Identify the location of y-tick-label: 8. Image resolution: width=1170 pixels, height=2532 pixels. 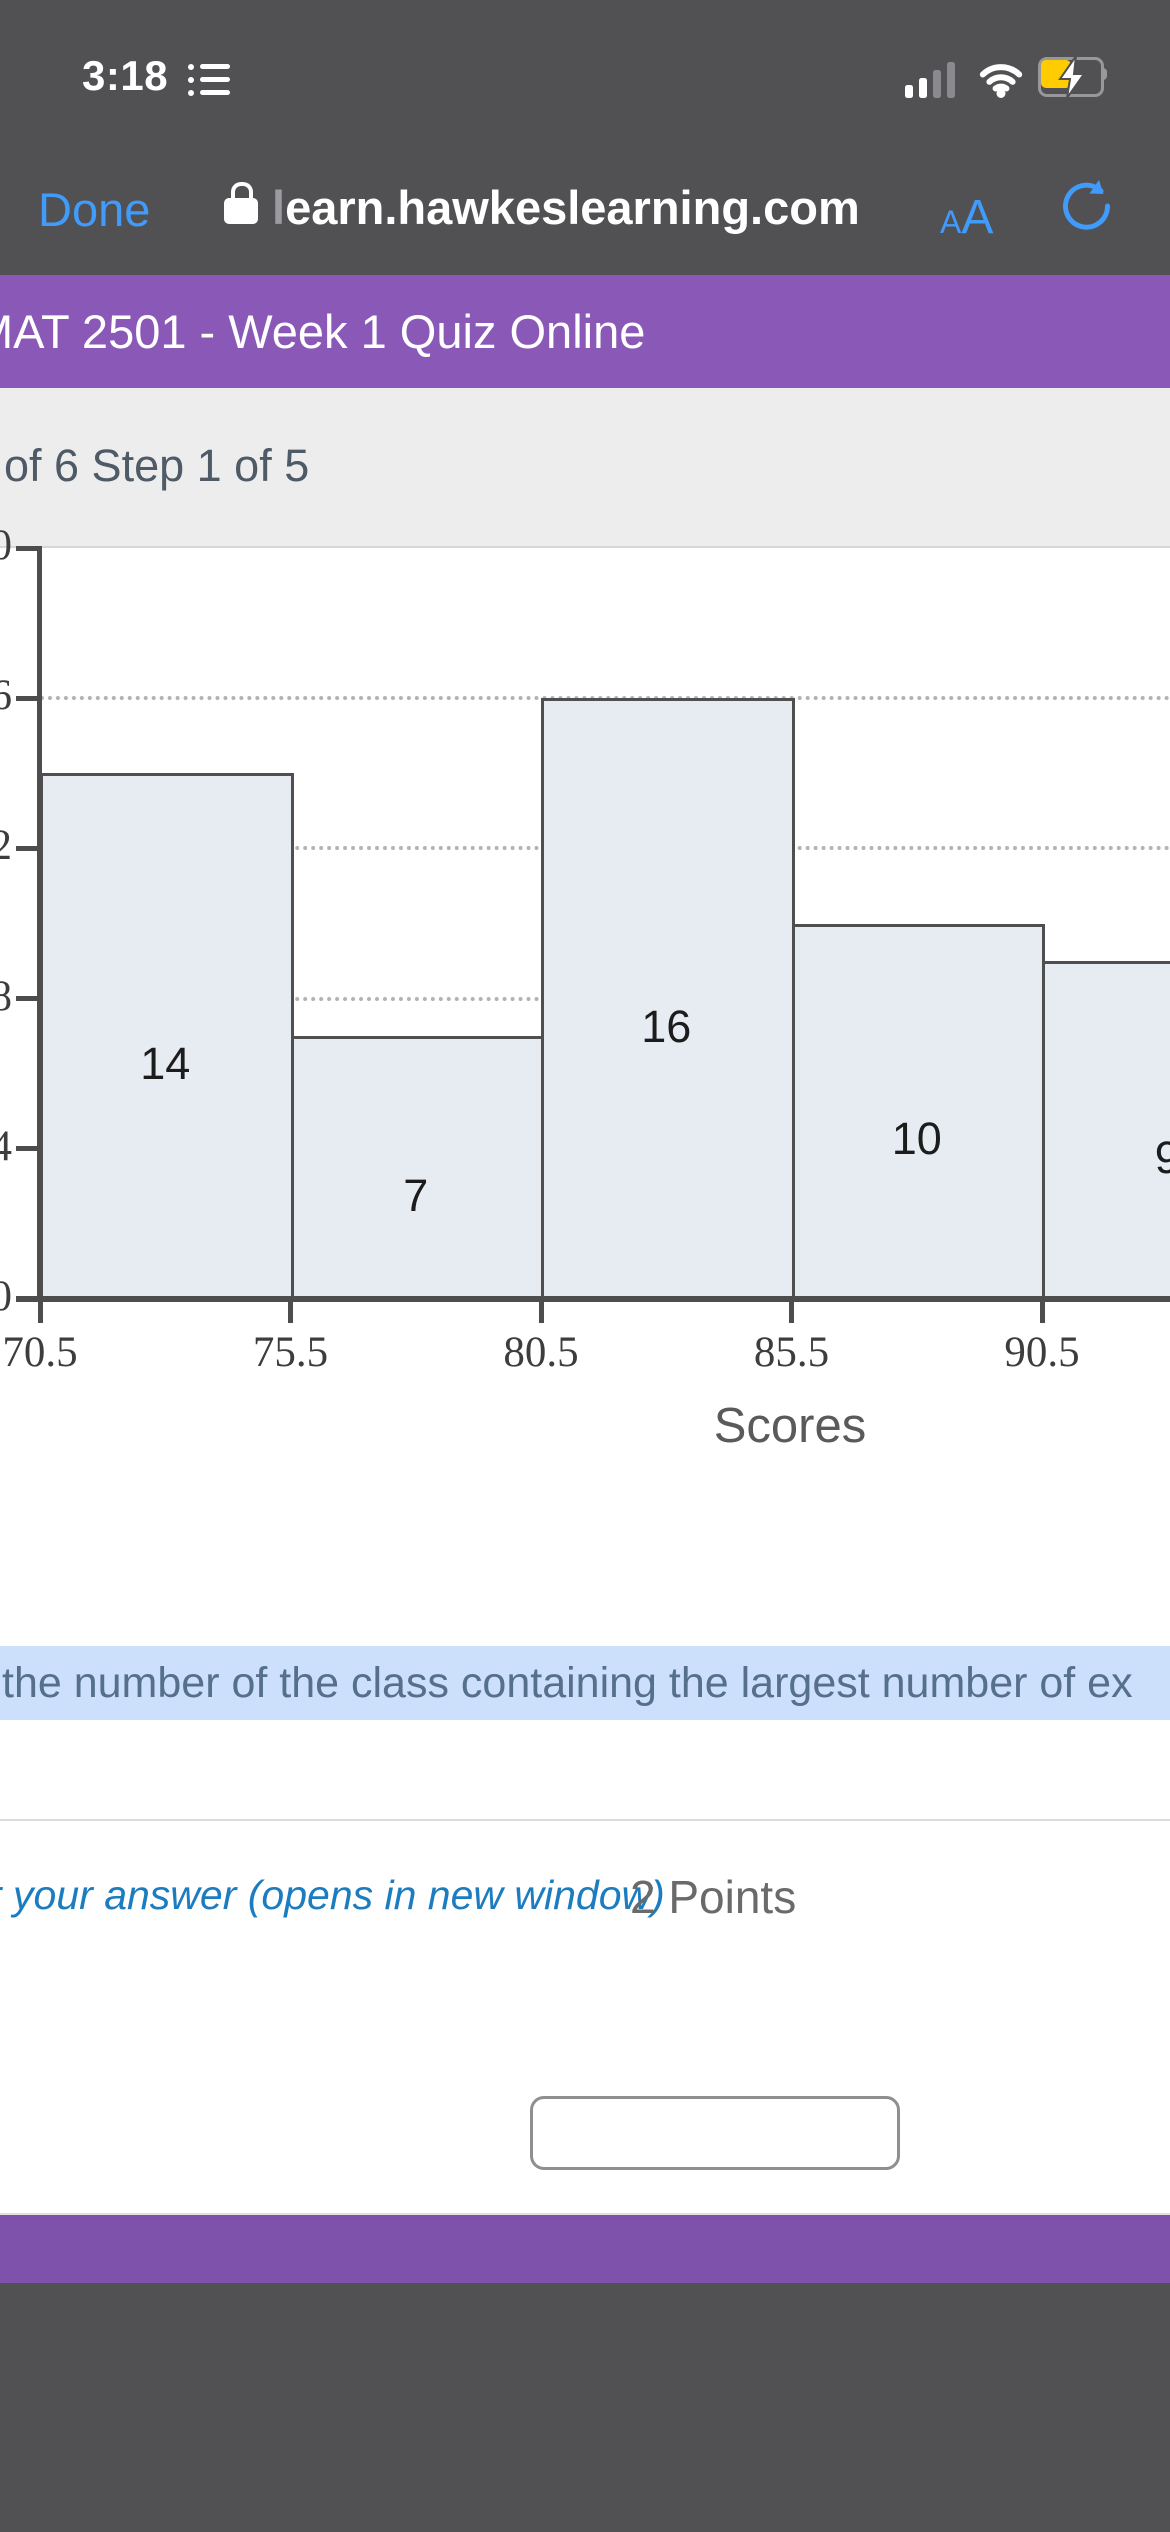
(6, 996).